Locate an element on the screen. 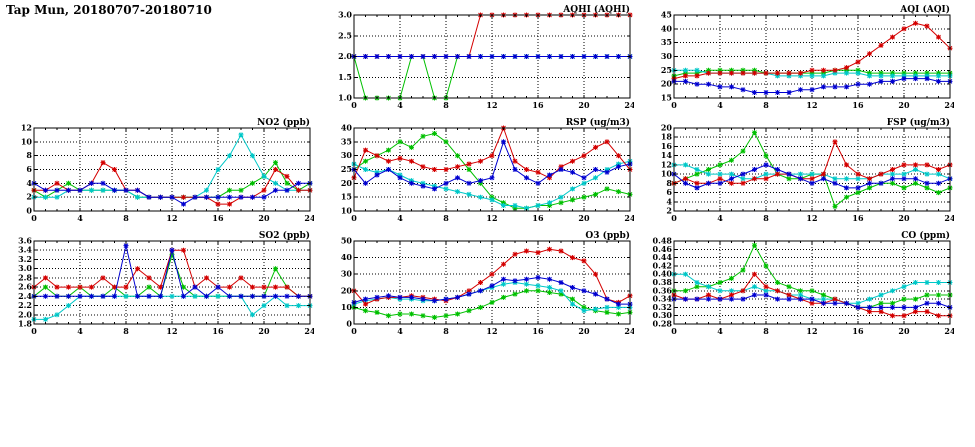 This screenshot has width=975, height=447. chart-no2: 0 2 4 6 8 10 12 0 4 8 12 16 20 24 NO2 (ppb) is located at coordinates (159, 171).